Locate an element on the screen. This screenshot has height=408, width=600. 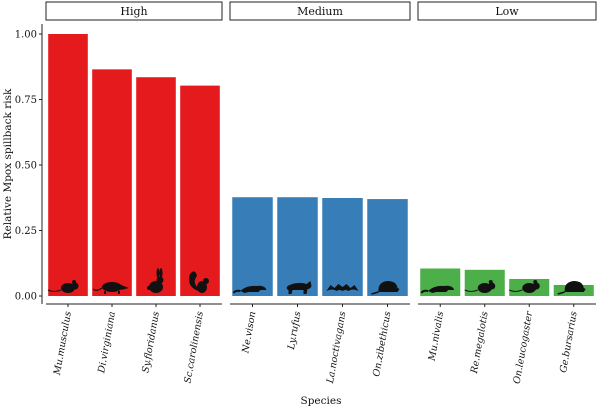
x-tick-label: Mu.musculus is located at coordinates (63, 343).